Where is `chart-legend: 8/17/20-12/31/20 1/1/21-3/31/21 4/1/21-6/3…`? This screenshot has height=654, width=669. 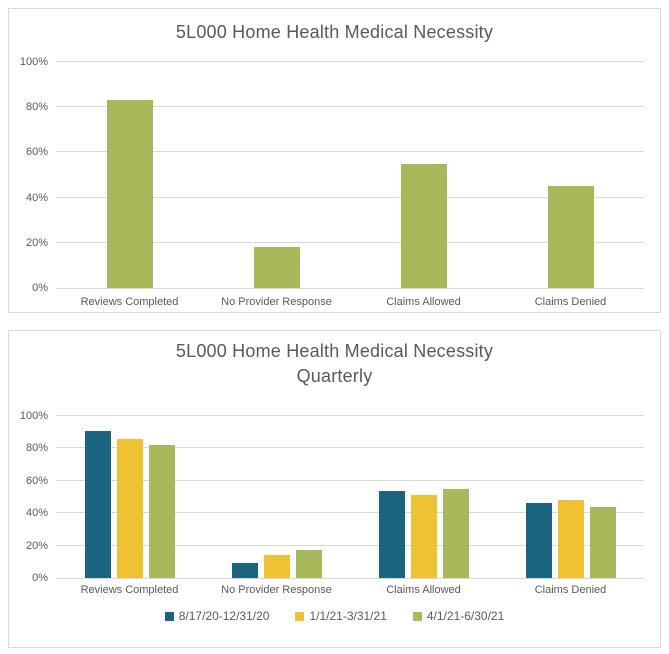
chart-legend: 8/17/20-12/31/20 1/1/21-3/31/21 4/1/21-6/3… is located at coordinates (334, 616).